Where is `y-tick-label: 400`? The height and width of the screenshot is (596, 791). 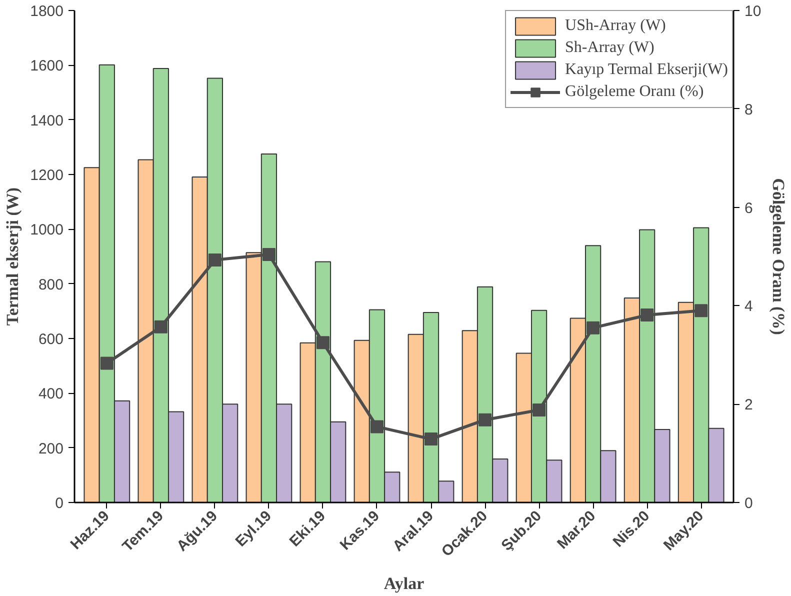 y-tick-label: 400 is located at coordinates (51, 394).